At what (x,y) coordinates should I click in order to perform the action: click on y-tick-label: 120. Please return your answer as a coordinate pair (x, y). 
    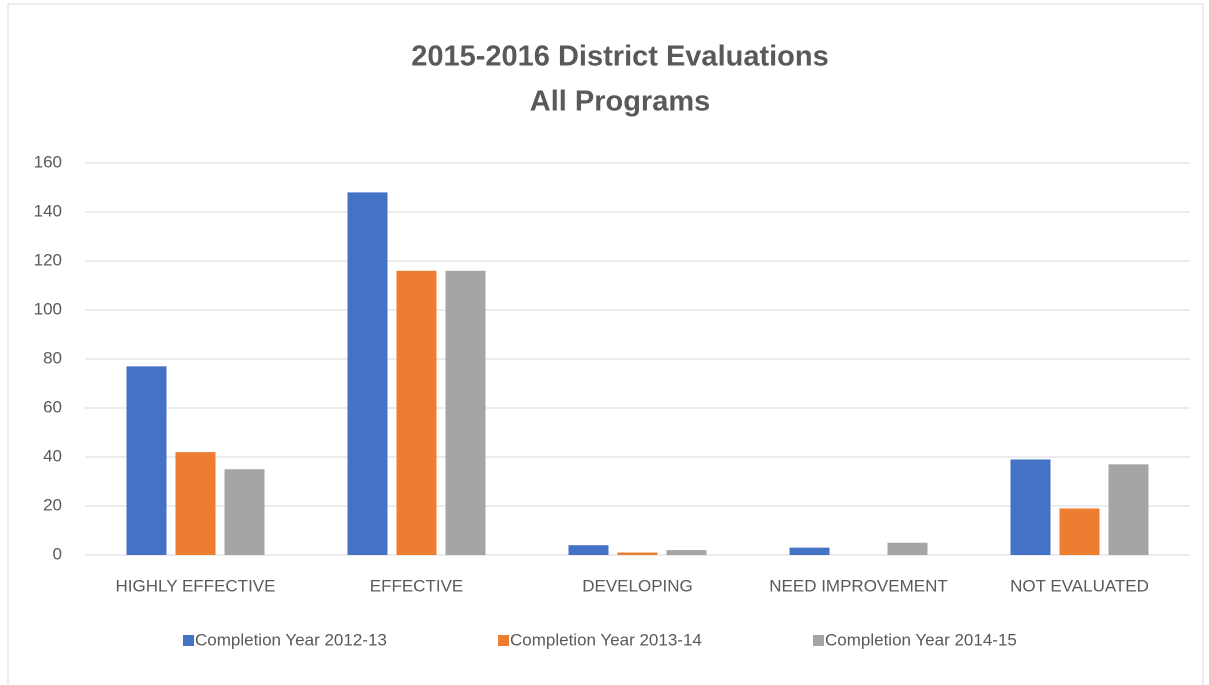
    Looking at the image, I should click on (48, 259).